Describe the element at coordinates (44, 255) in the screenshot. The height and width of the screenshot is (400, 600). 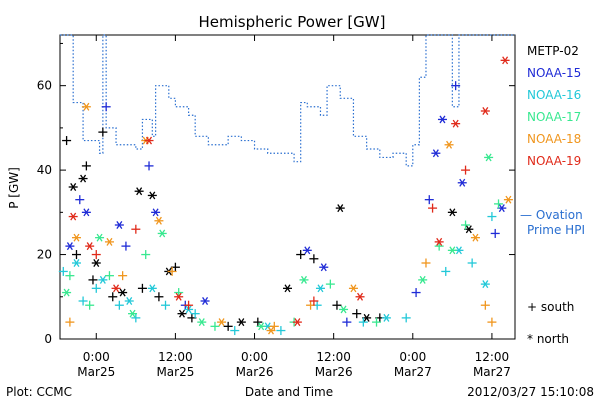
I see `y-tick-label: 20` at that location.